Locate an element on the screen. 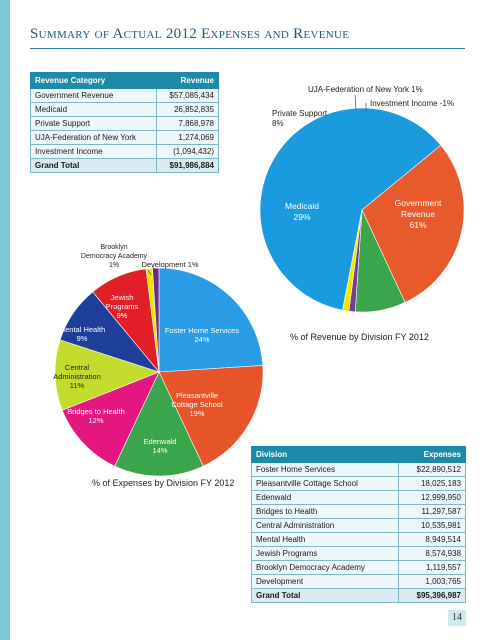  division-expense: 1,003,765 is located at coordinates (432, 581).